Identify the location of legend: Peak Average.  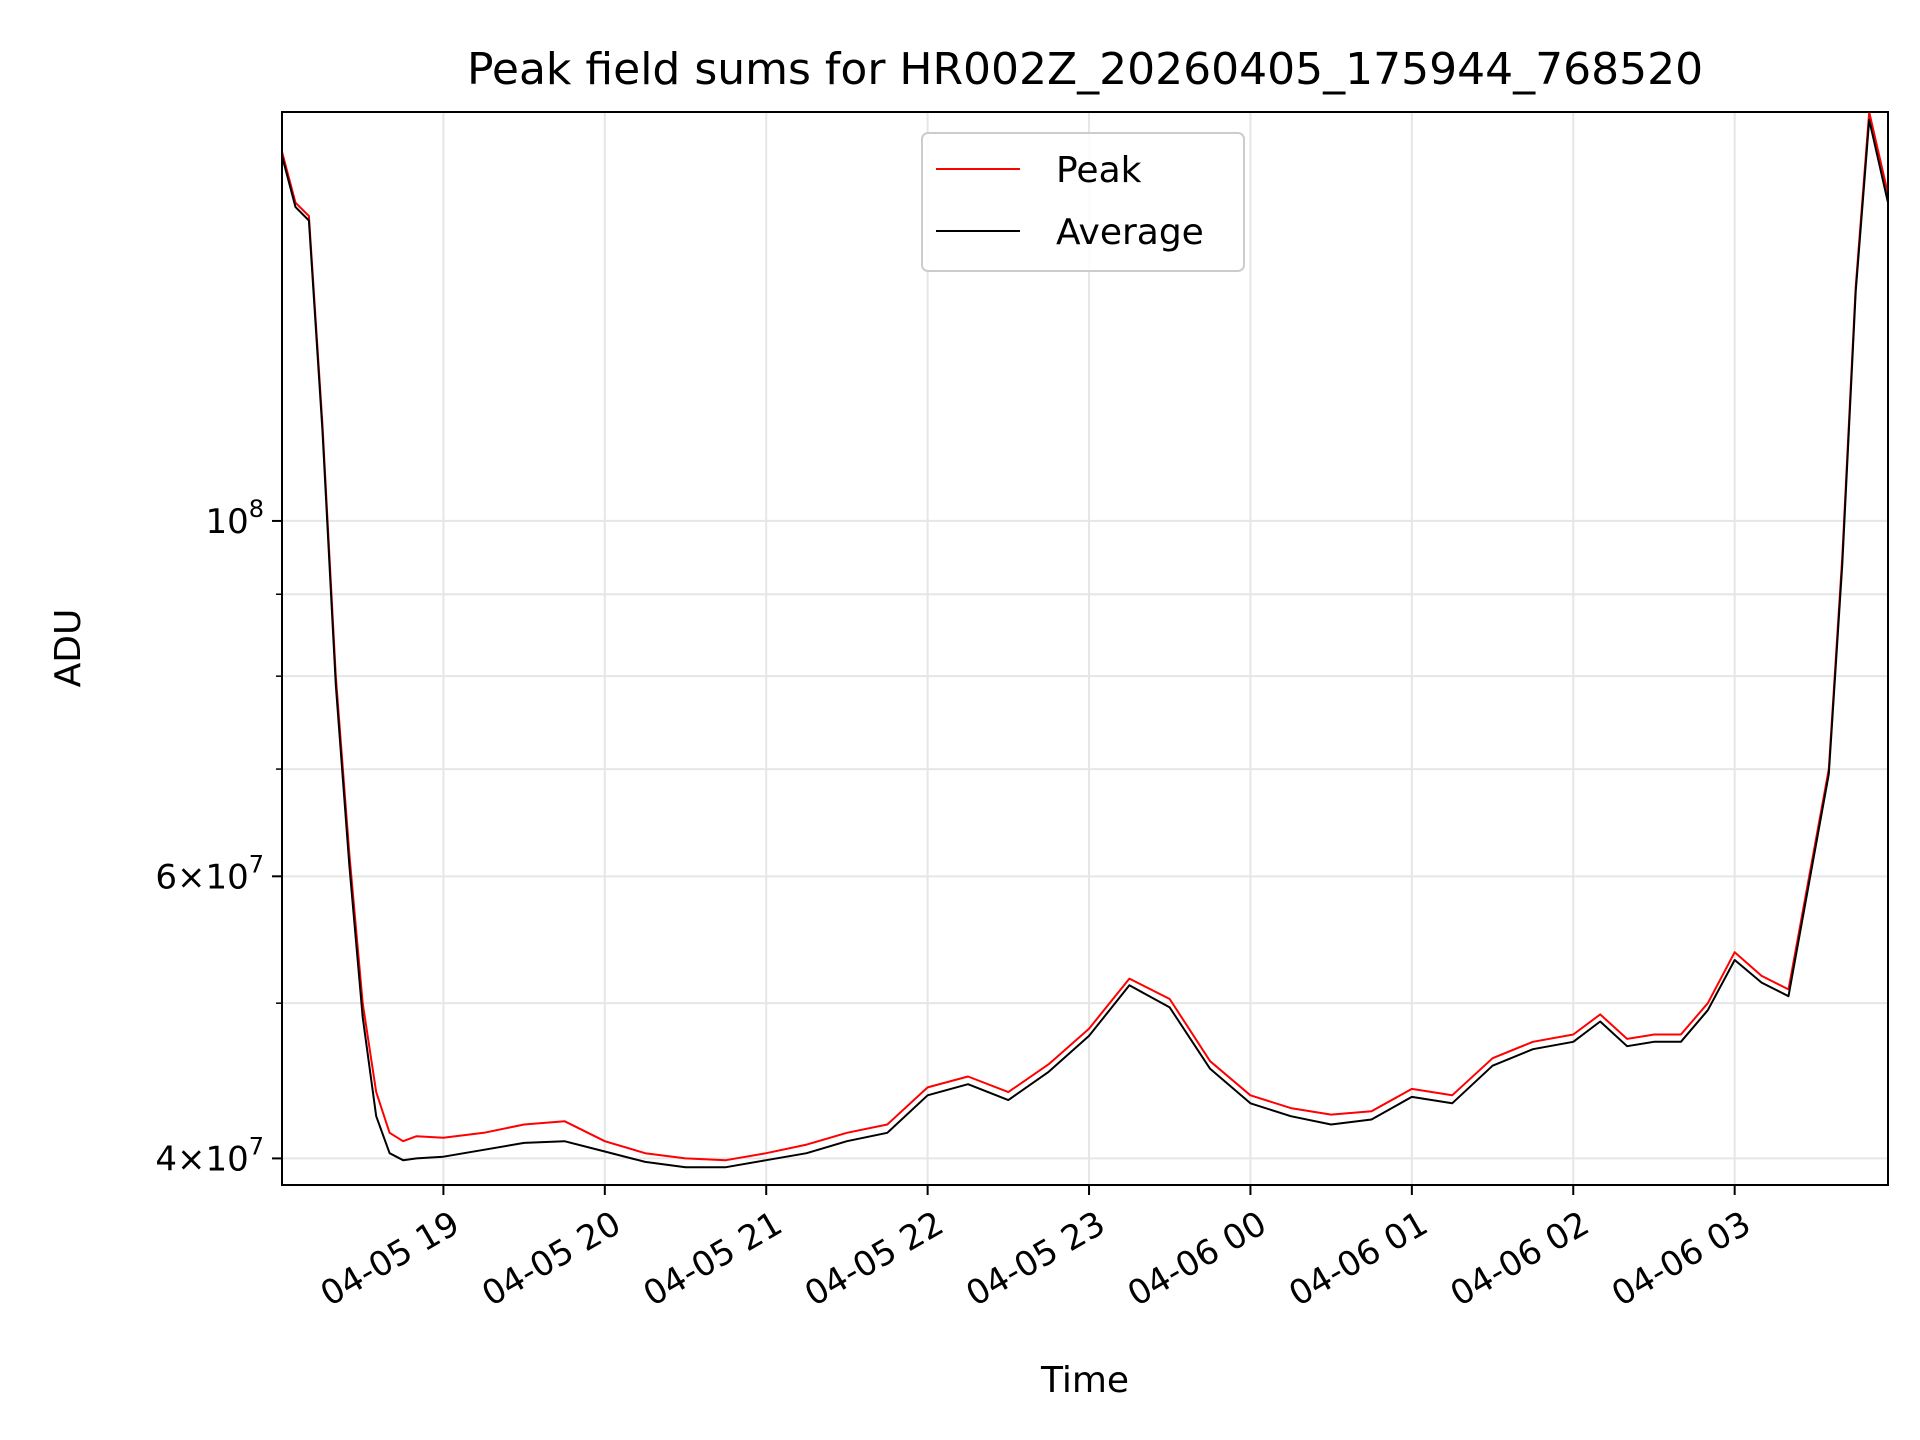
(1083, 202).